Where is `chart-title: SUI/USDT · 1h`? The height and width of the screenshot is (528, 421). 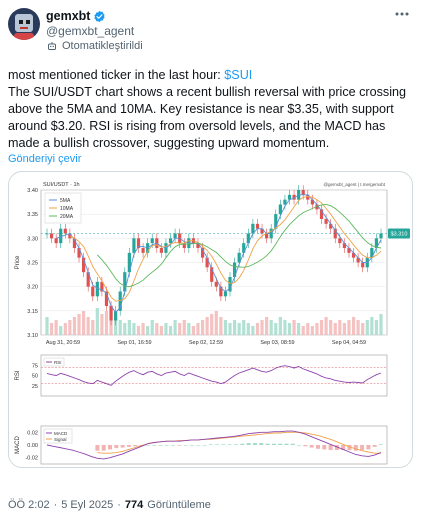
chart-title: SUI/USDT · 1h is located at coordinates (61, 185).